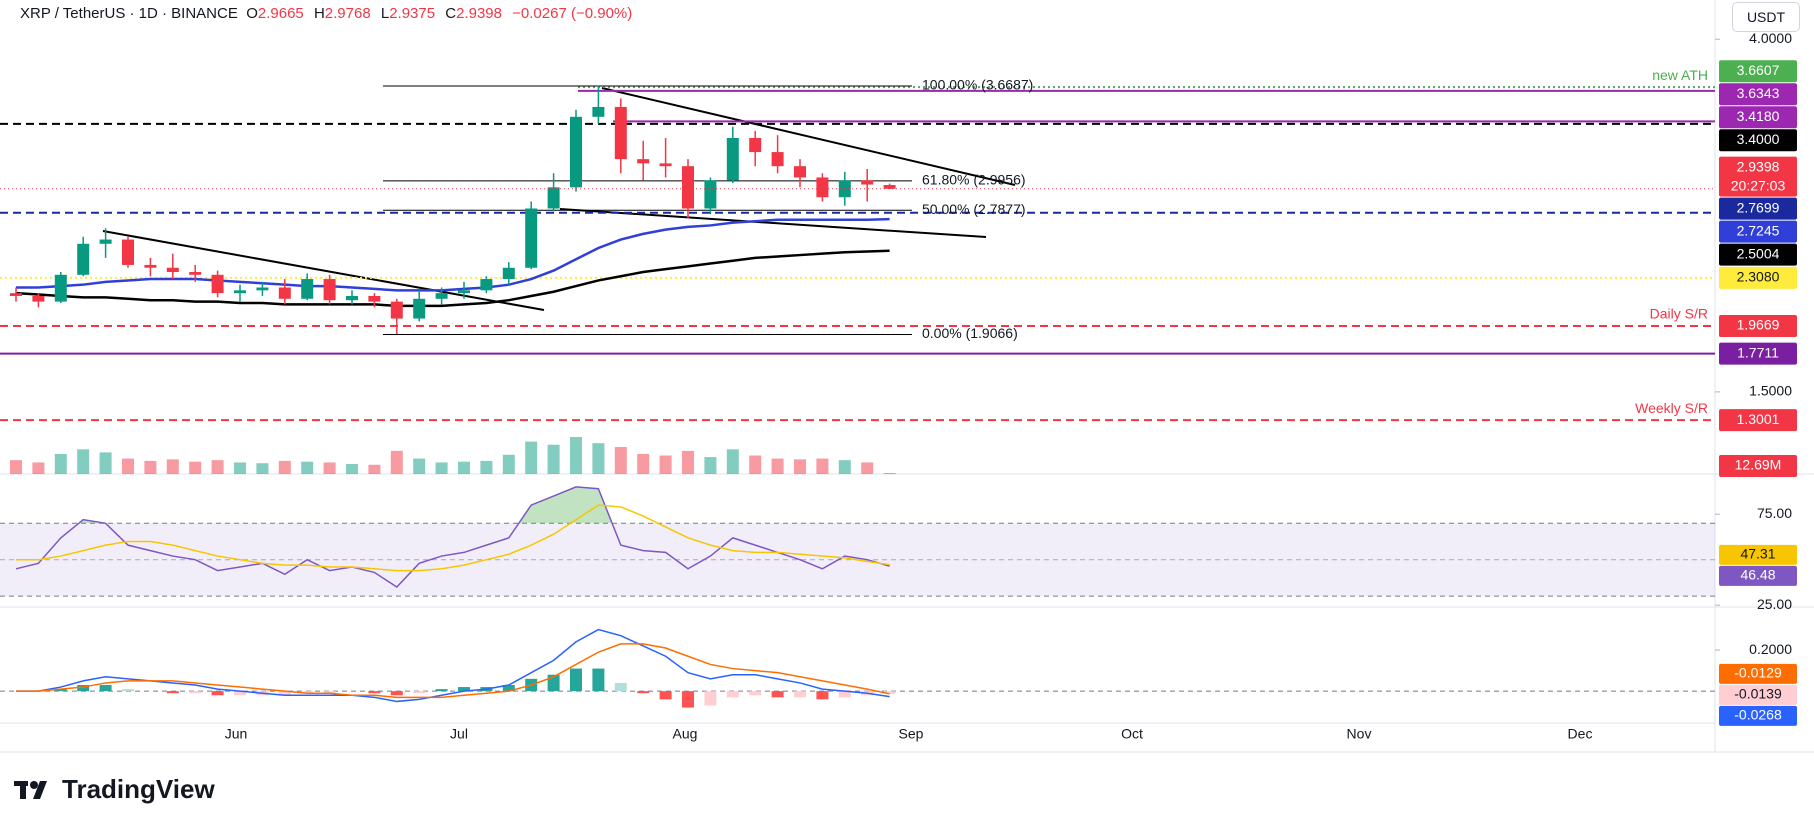 Image resolution: width=1814 pixels, height=828 pixels. What do you see at coordinates (452, 278) in the screenshot?
I see `moving-average` at bounding box center [452, 278].